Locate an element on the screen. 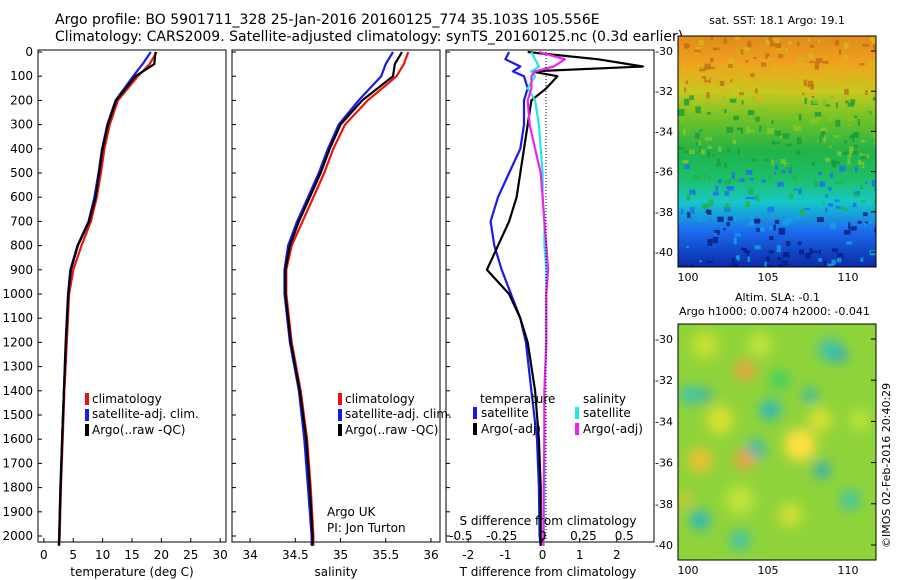 This screenshot has height=580, width=900. map-lat-label: -32 is located at coordinates (664, 91).